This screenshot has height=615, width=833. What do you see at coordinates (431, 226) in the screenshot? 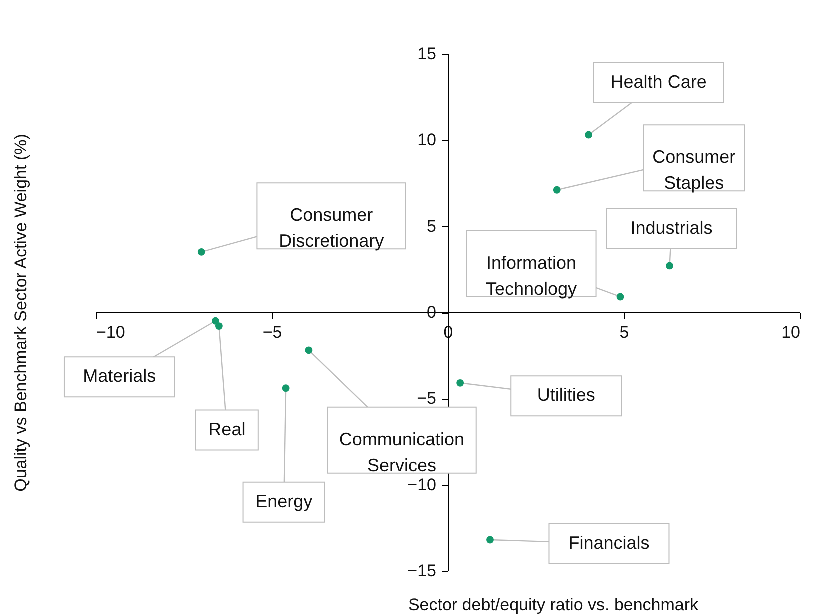
I see `y-tick-label: 5` at bounding box center [431, 226].